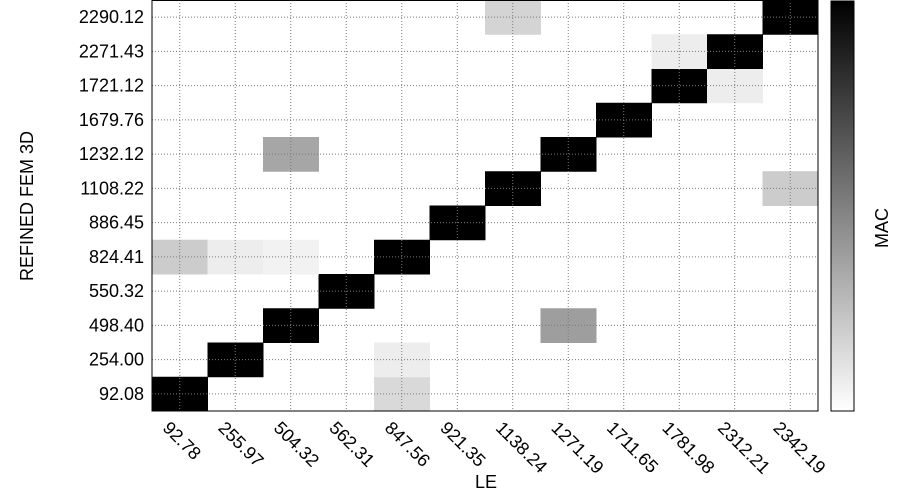 The width and height of the screenshot is (899, 497). I want to click on y-tick-label: 1232.12, so click(111, 154).